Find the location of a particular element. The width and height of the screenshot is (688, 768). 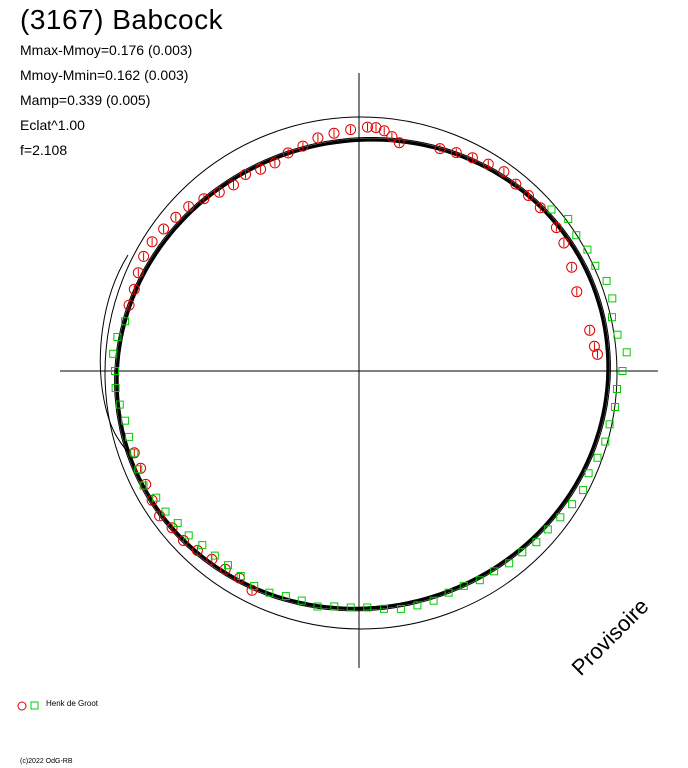

stat-mmax-mmoy: Mmax-Mmoy=0.176 (0.003) is located at coordinates (106, 50).